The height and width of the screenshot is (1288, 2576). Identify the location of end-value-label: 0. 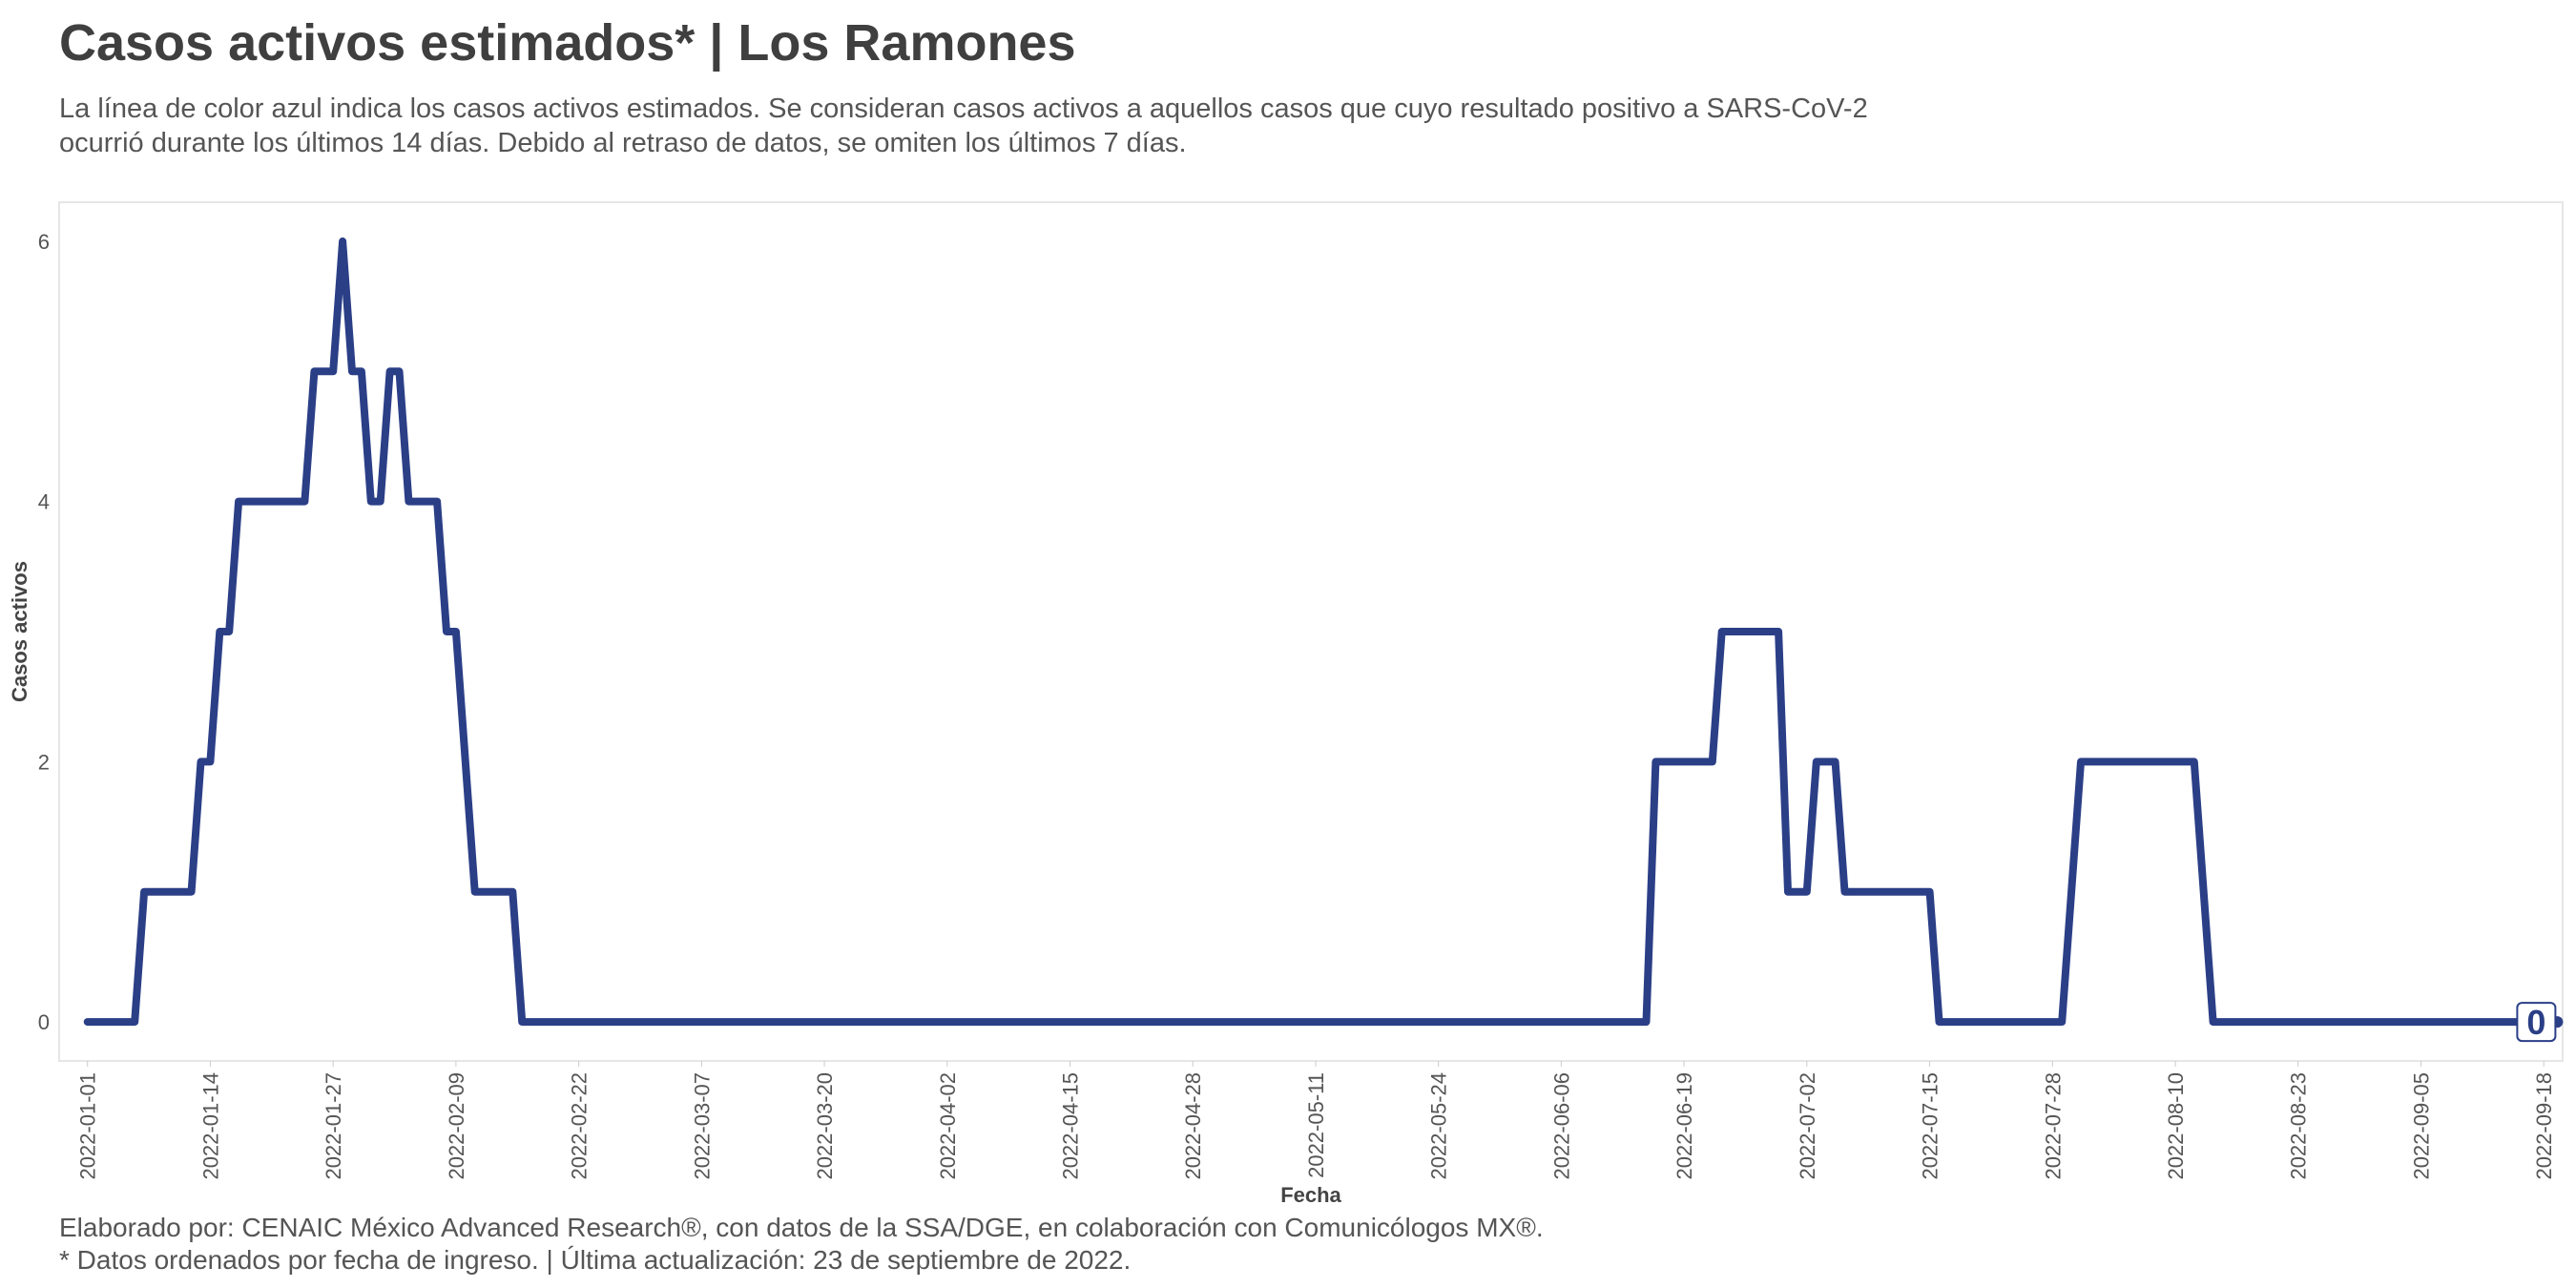
(2536, 1022).